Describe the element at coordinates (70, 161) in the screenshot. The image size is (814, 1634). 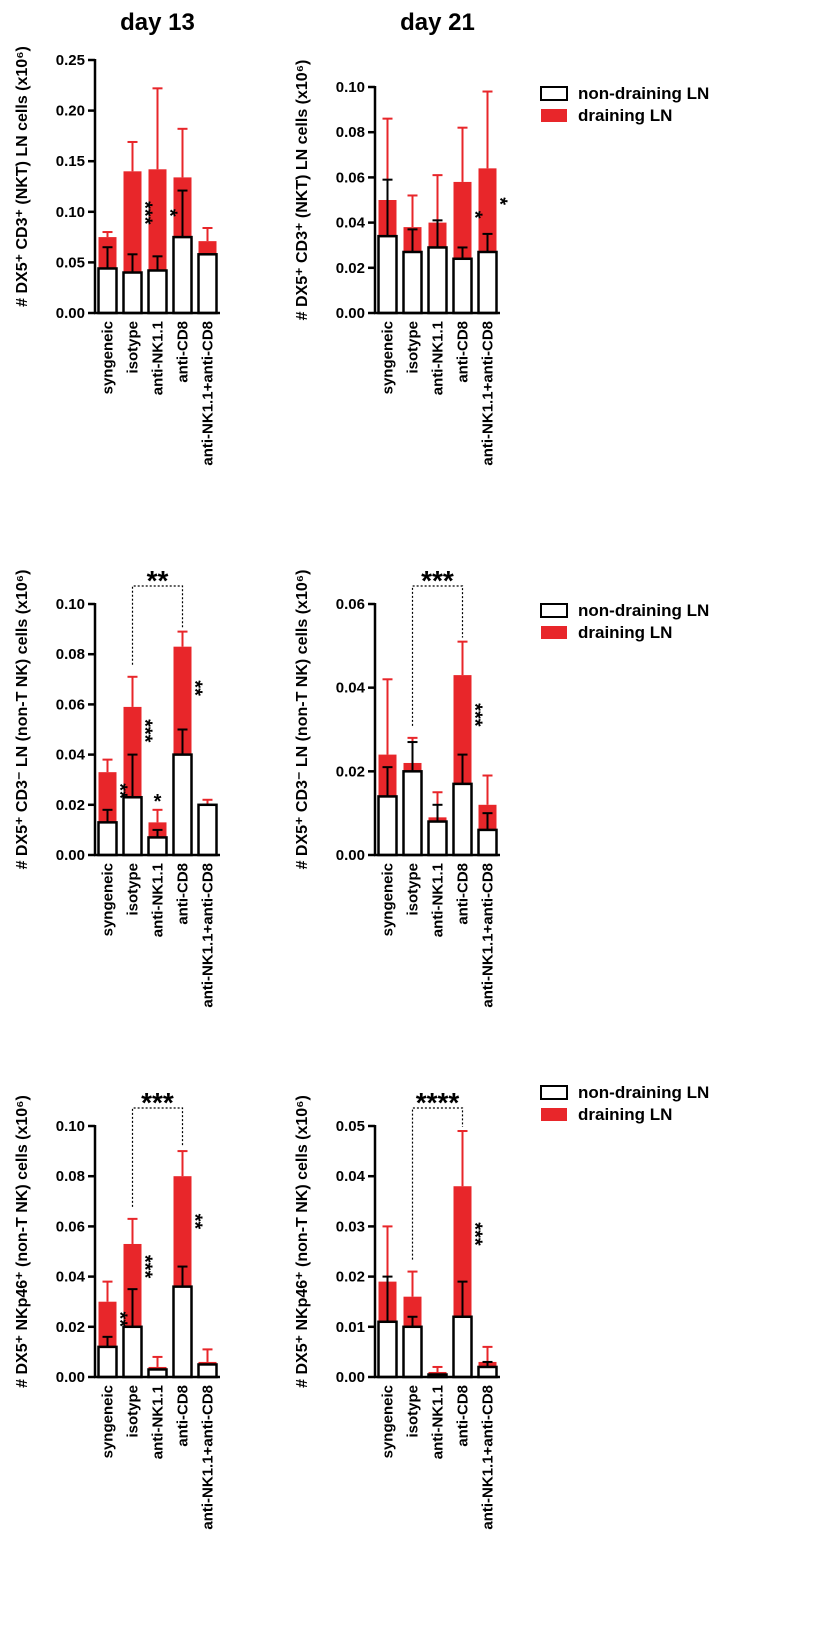
I see `y-tick-label: 0.15` at that location.